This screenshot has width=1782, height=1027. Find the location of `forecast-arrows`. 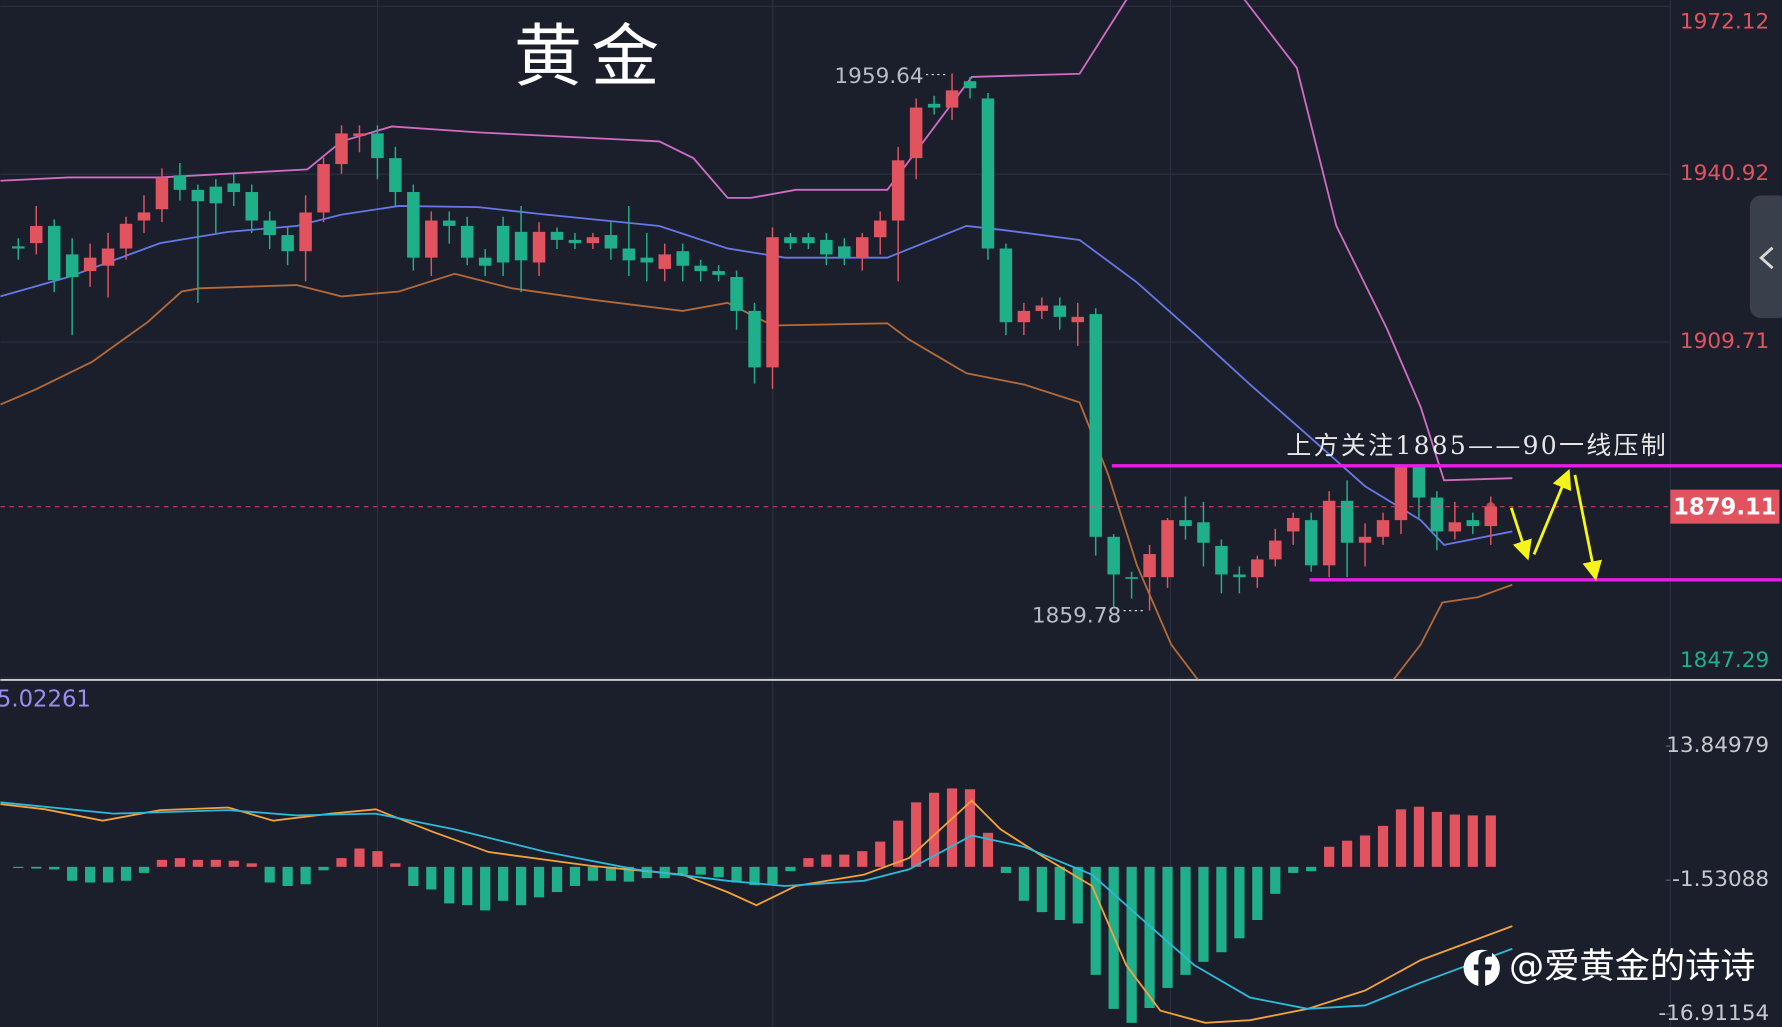

forecast-arrows is located at coordinates (1555, 525).